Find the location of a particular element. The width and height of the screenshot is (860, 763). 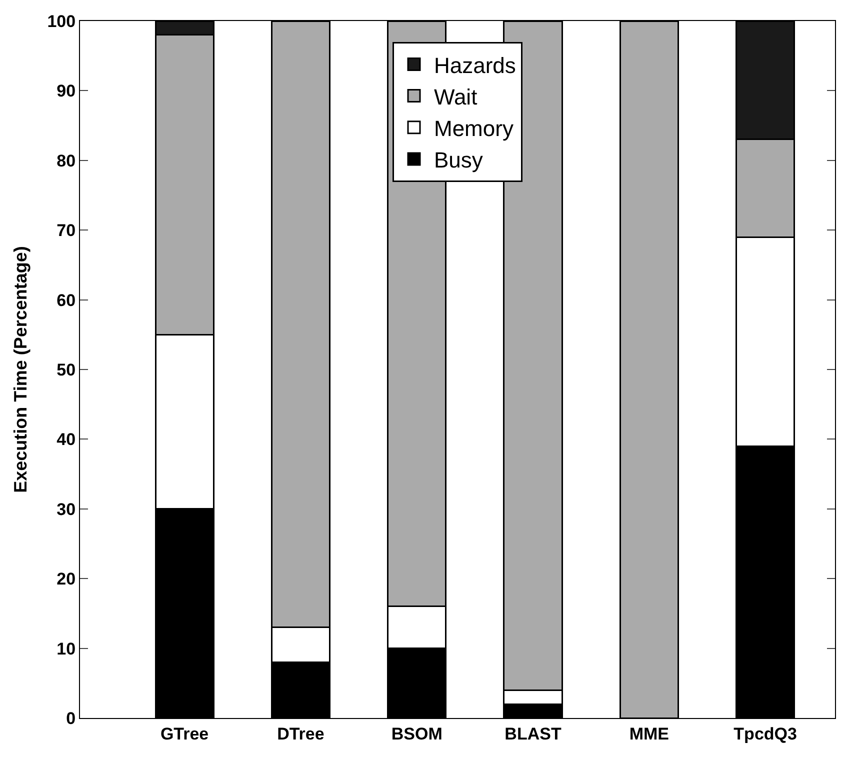

y-axis-title: Execution Time (Percentage) is located at coordinates (20, 369).